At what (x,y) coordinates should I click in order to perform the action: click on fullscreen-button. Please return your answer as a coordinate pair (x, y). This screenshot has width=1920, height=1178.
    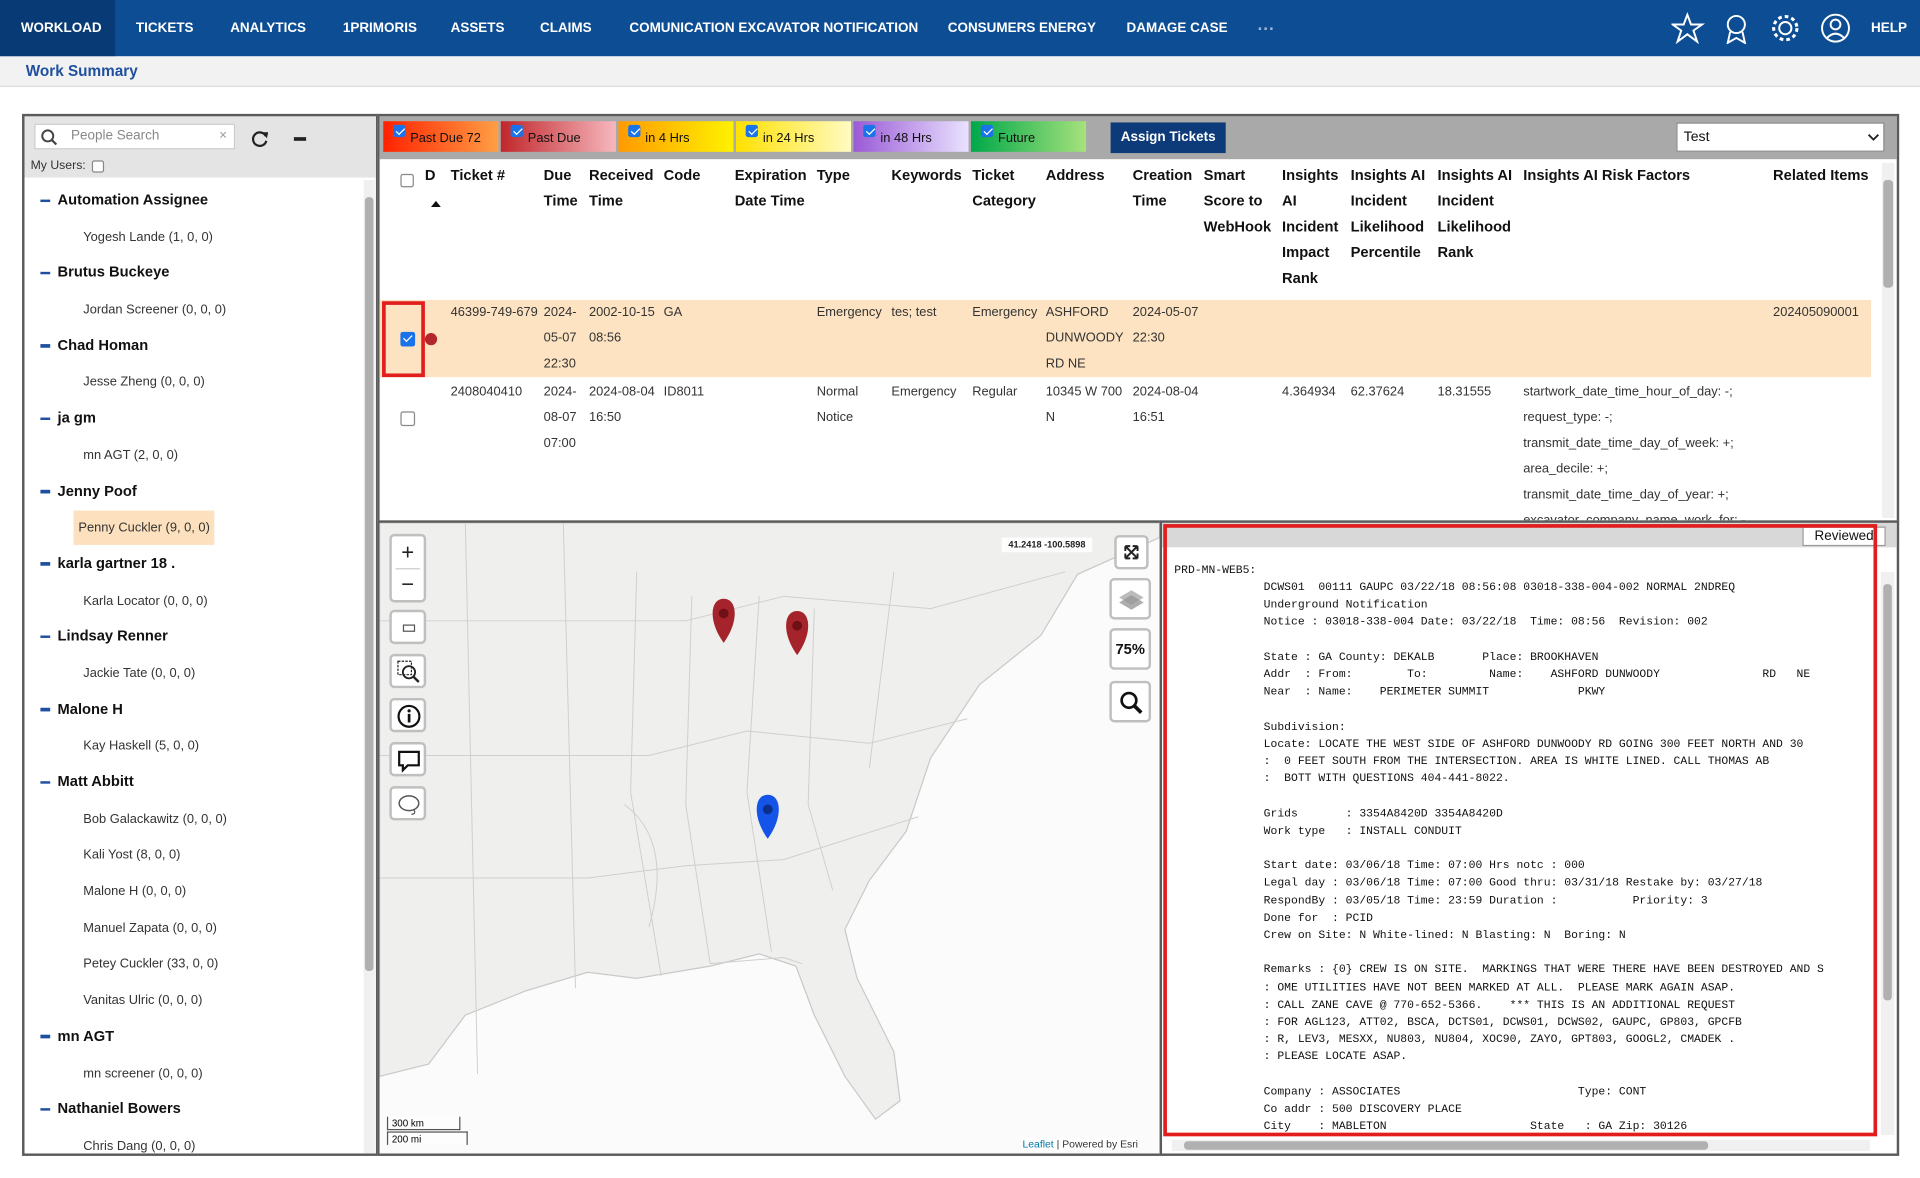
    Looking at the image, I should click on (1131, 552).